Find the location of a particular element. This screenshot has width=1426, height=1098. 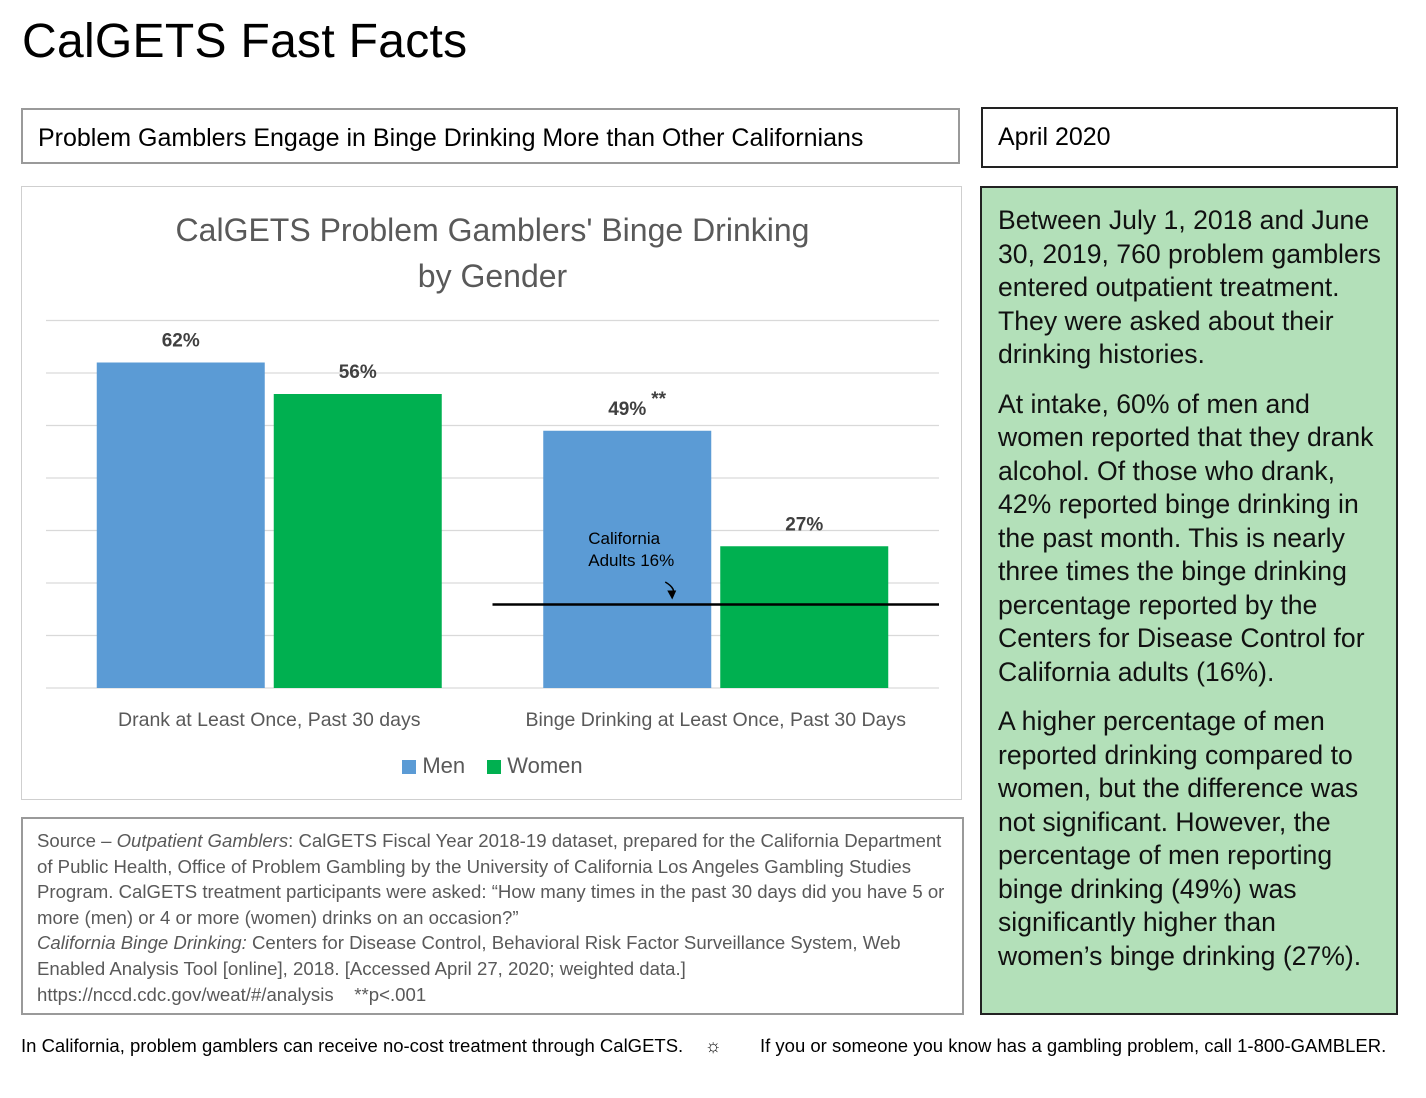

legend-label-men: Men is located at coordinates (444, 765).